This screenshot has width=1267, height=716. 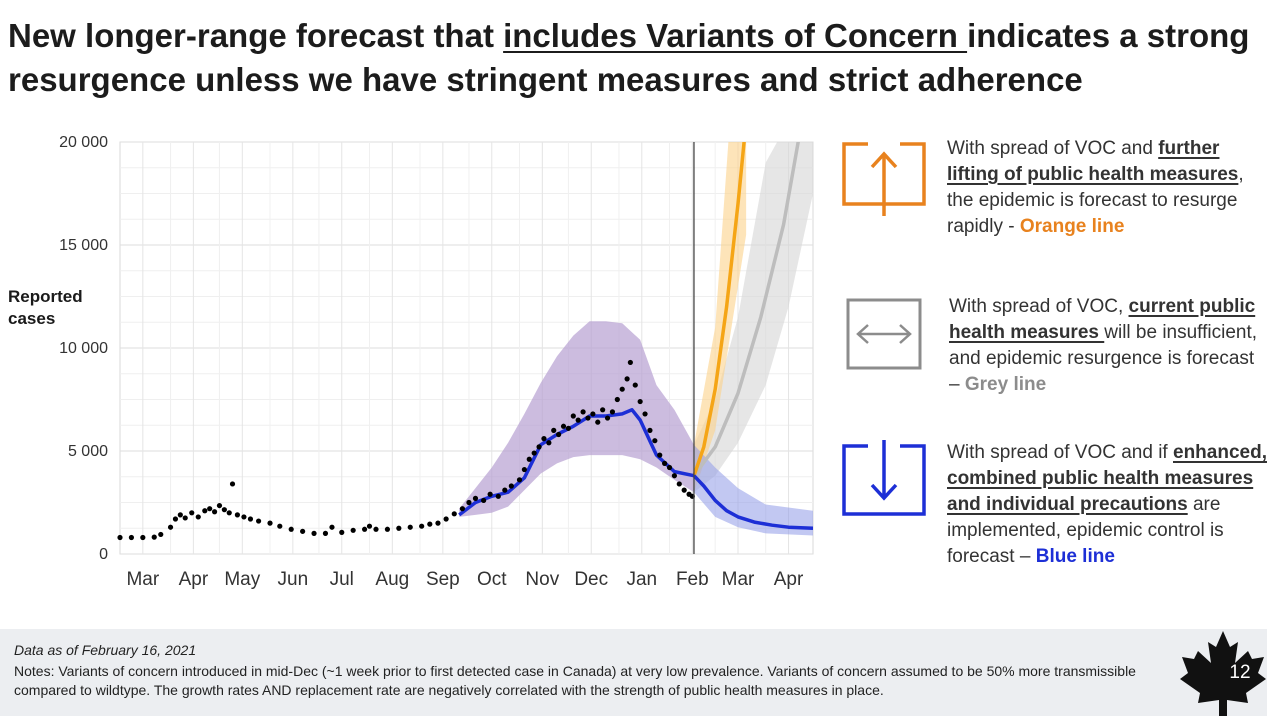 What do you see at coordinates (45, 307) in the screenshot?
I see `y-axis-label: Reported cases` at bounding box center [45, 307].